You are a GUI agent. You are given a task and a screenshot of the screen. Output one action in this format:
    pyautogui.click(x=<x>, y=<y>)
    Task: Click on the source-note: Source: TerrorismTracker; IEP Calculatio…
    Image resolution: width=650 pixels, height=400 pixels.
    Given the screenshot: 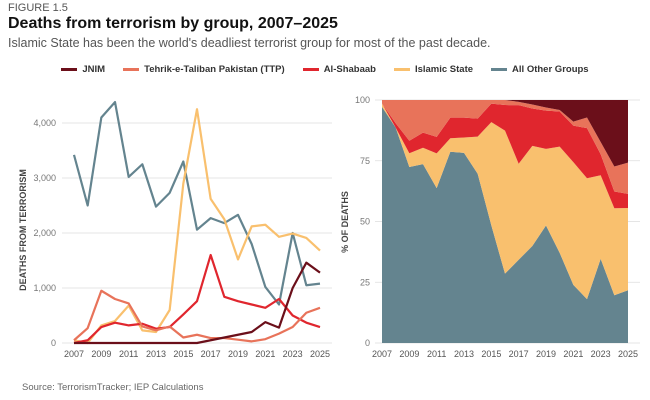 What is the action you would take?
    pyautogui.click(x=113, y=387)
    